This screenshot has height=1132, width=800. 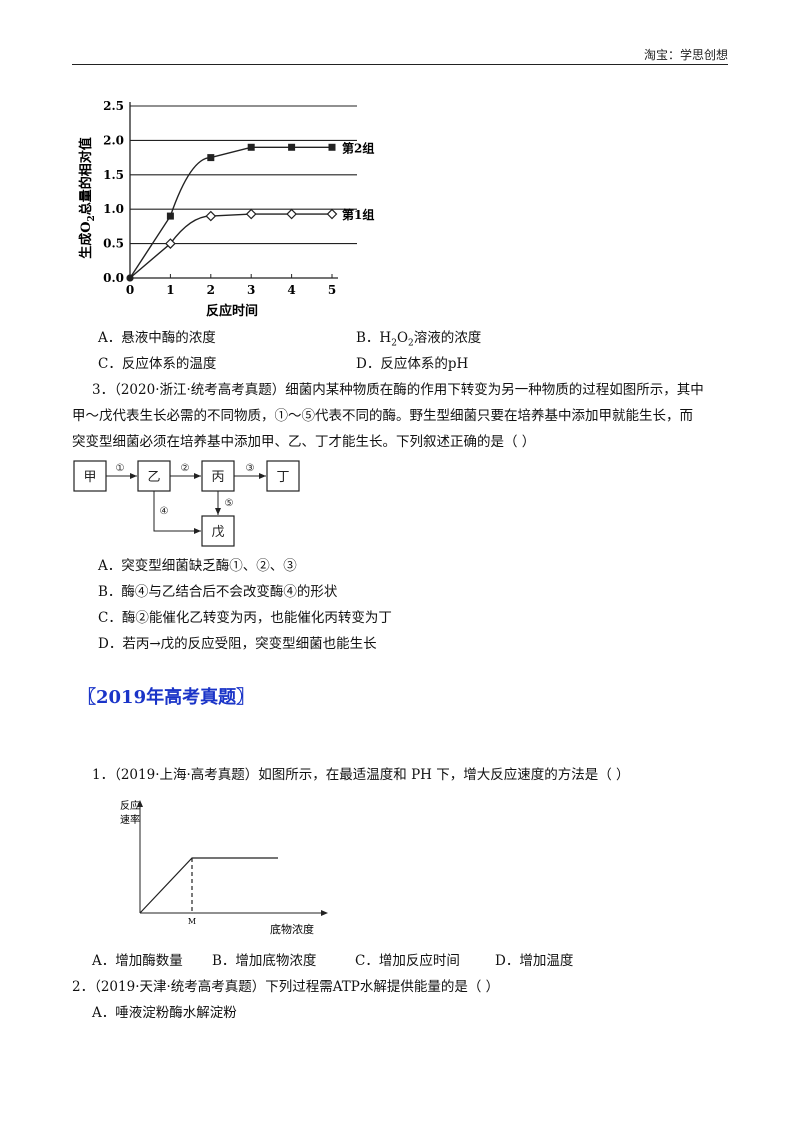 I want to click on option-text: 反应体系的pH, so click(x=424, y=364).